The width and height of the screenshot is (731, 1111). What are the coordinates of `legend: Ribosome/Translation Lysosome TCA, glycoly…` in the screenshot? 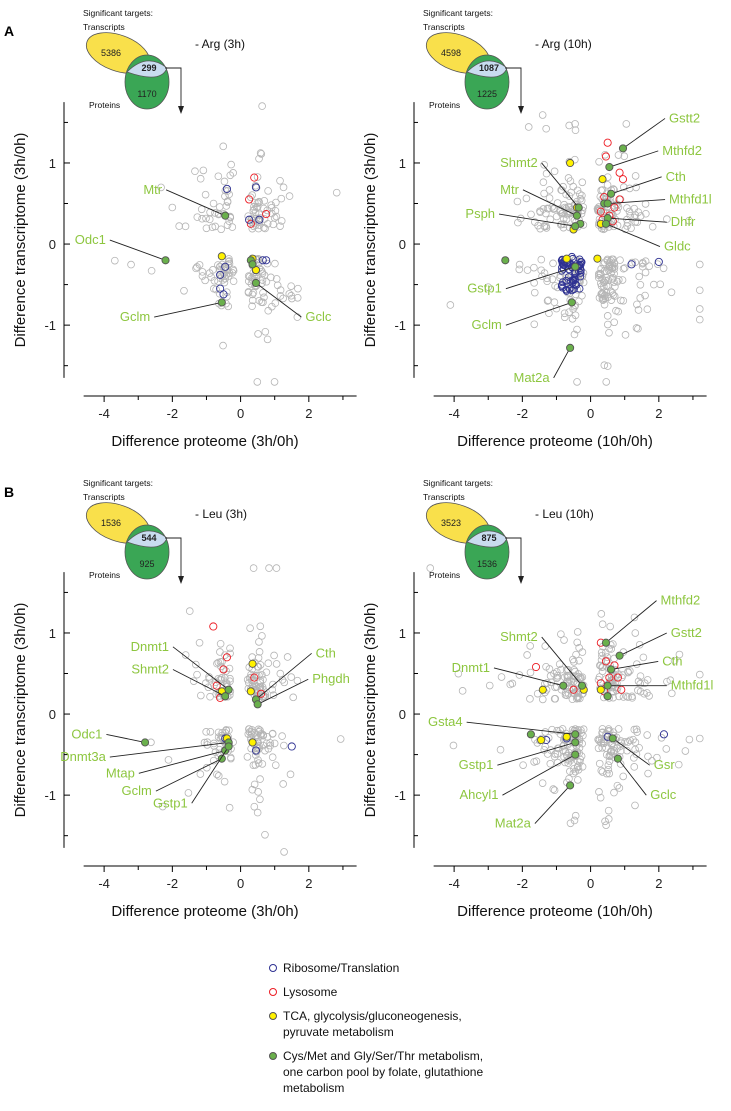 It's located at (376, 1028).